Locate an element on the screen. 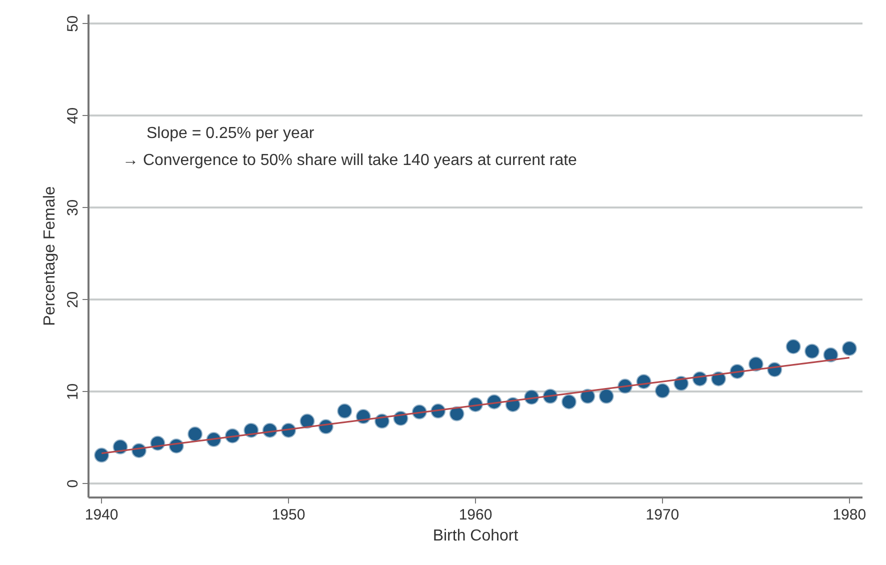  x-tick-label: 1970 is located at coordinates (663, 515).